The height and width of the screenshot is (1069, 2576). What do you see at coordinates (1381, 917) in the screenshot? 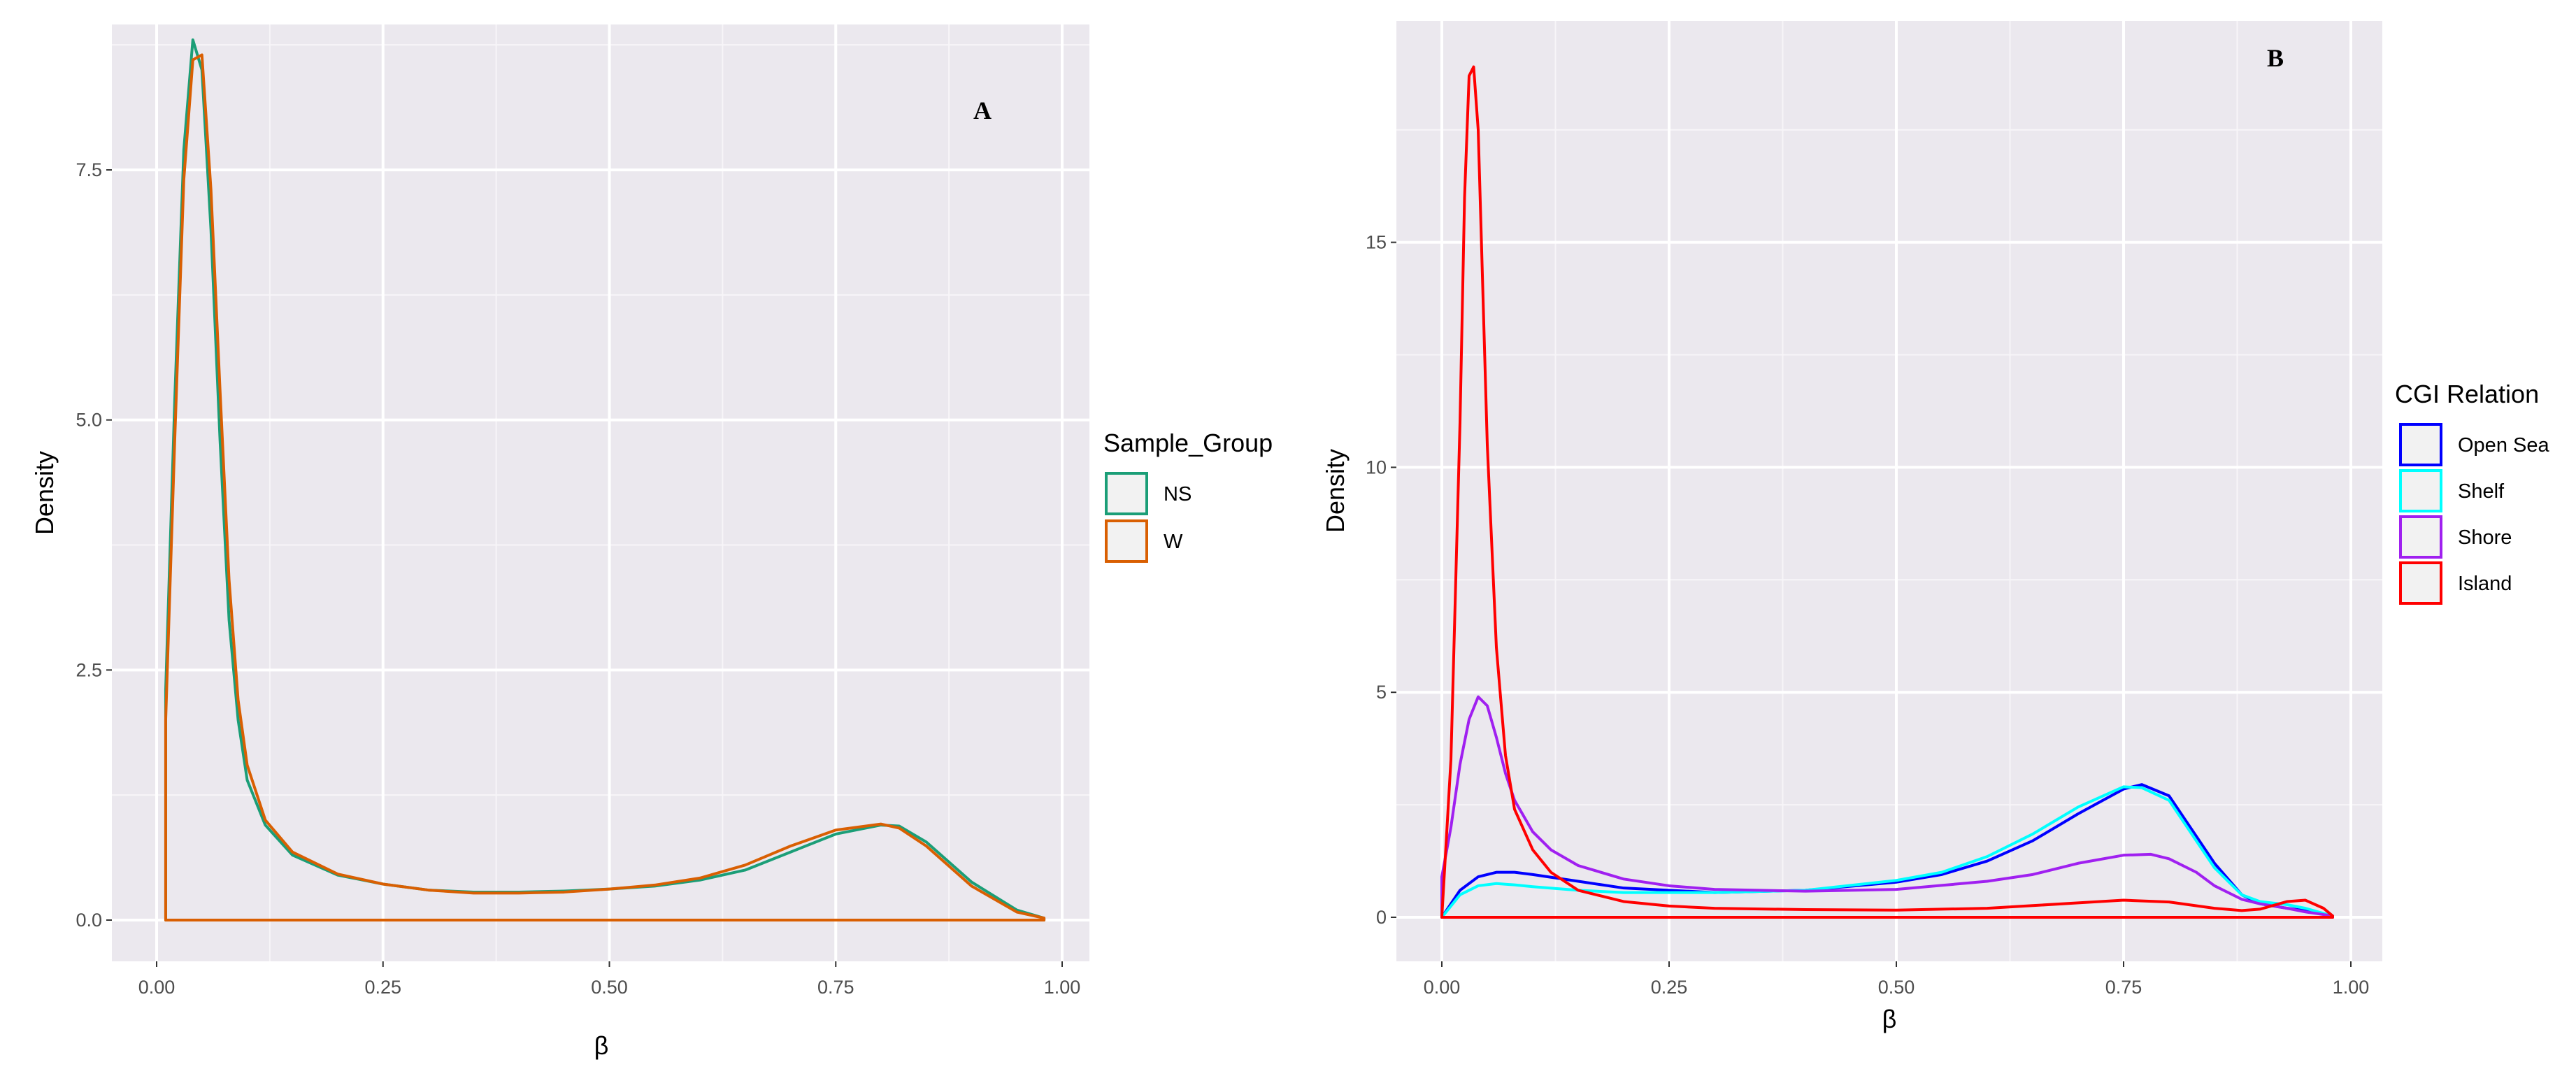
I see `y-tick-label: 0` at bounding box center [1381, 917].